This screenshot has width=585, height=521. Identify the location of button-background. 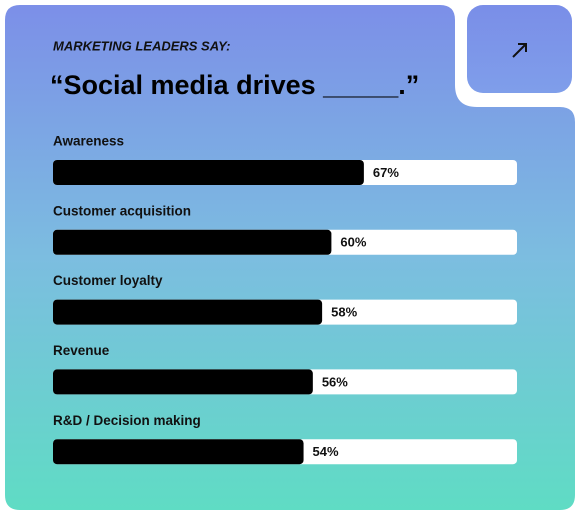
(519, 49).